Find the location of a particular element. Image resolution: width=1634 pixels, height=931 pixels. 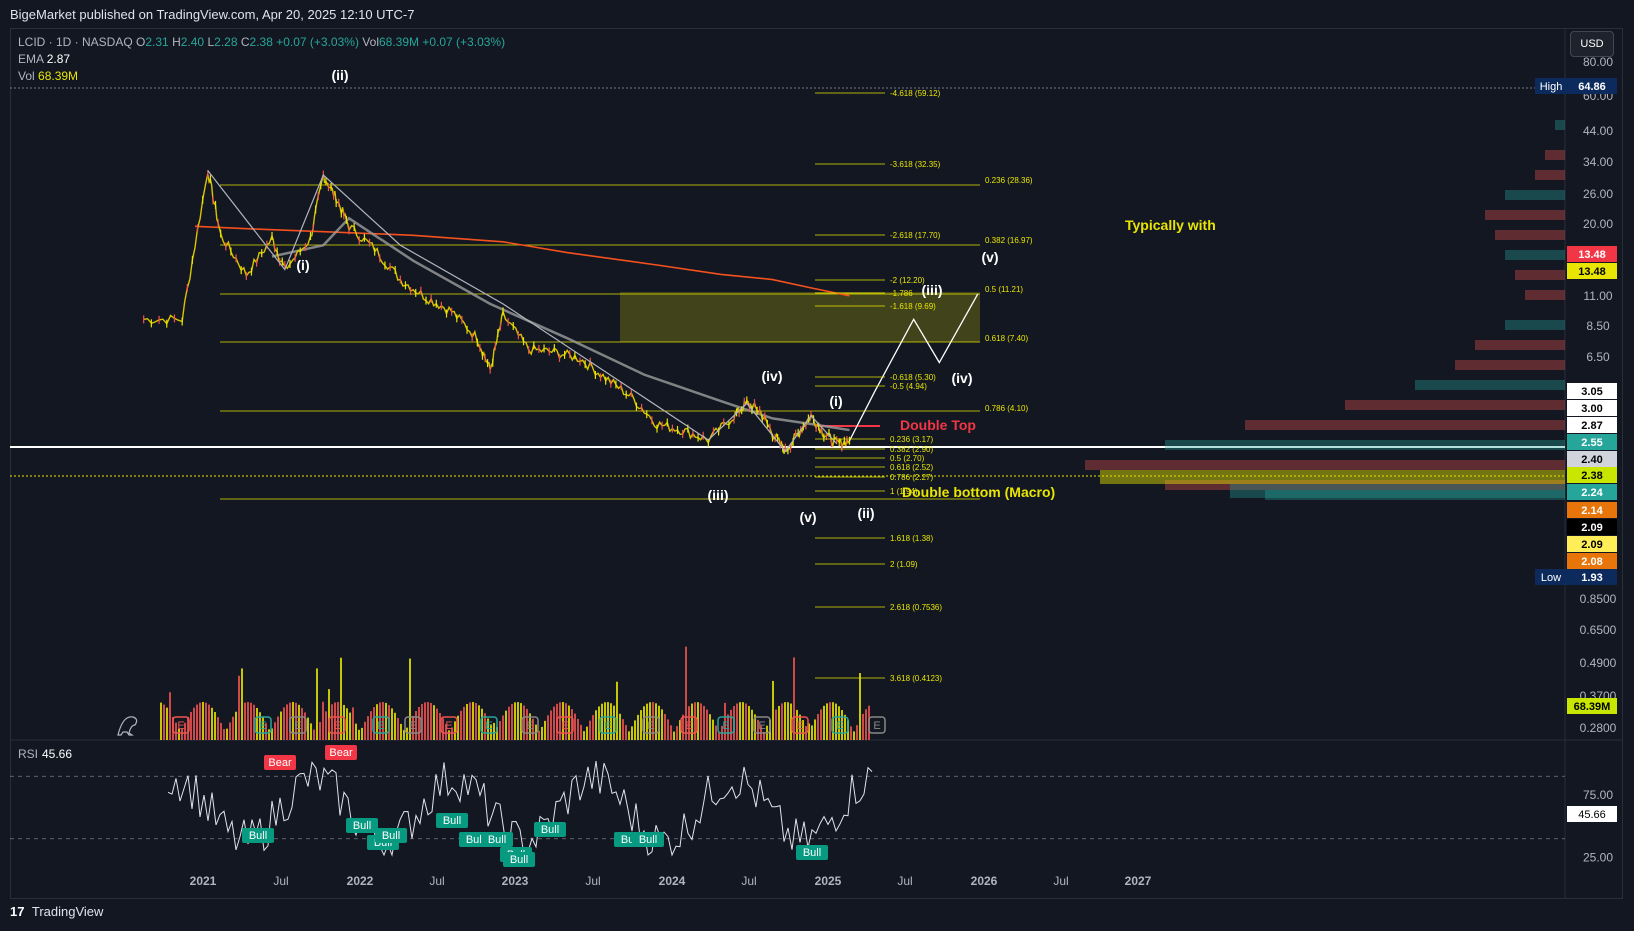

price-axis-tick: 26.00 is located at coordinates (1598, 194).